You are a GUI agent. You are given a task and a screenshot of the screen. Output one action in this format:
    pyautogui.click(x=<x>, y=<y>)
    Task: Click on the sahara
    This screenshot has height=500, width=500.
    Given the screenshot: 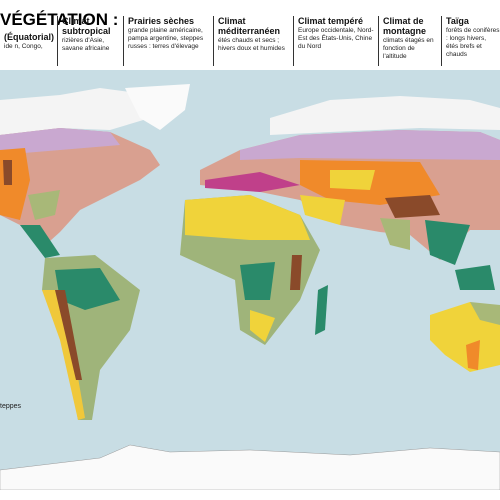 What is the action you would take?
    pyautogui.click(x=247, y=217)
    